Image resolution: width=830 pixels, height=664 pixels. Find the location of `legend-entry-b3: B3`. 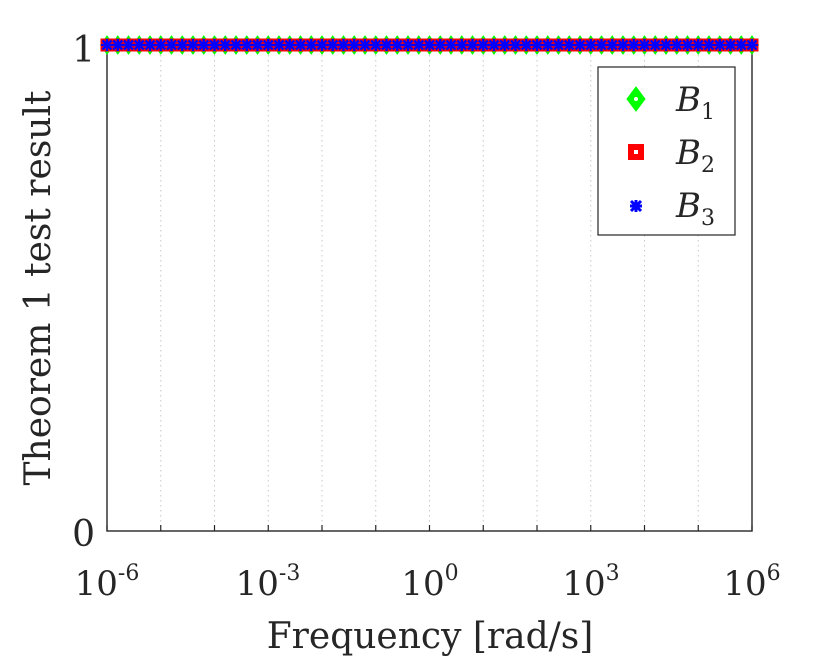

legend-entry-b3: B3 is located at coordinates (672, 208).